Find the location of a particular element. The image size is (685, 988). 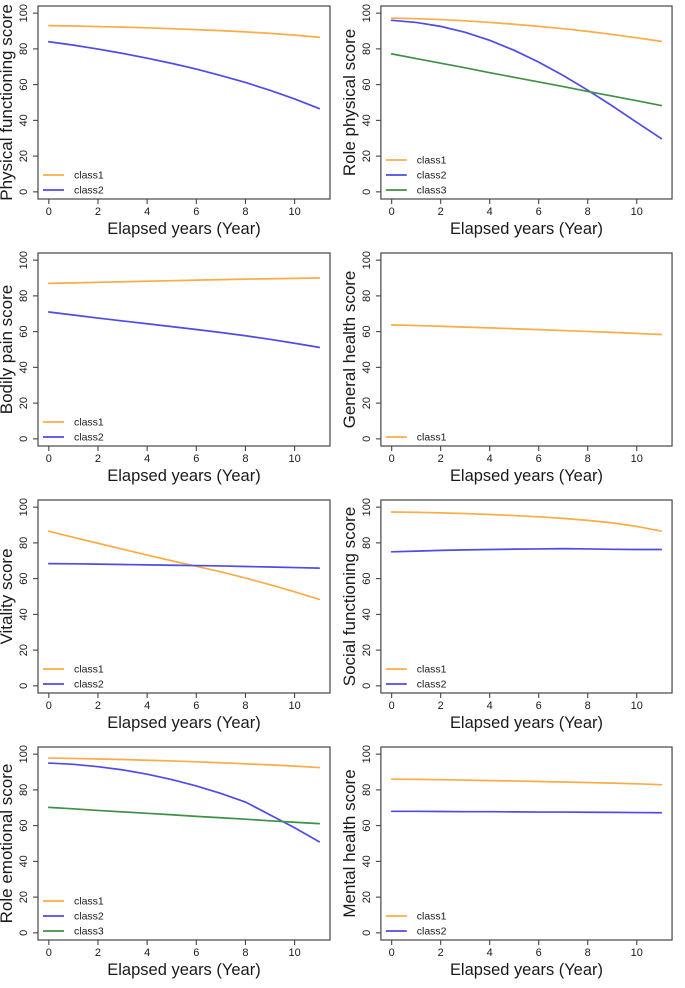

y-axis-title: Physical functioning score is located at coordinates (8, 102).